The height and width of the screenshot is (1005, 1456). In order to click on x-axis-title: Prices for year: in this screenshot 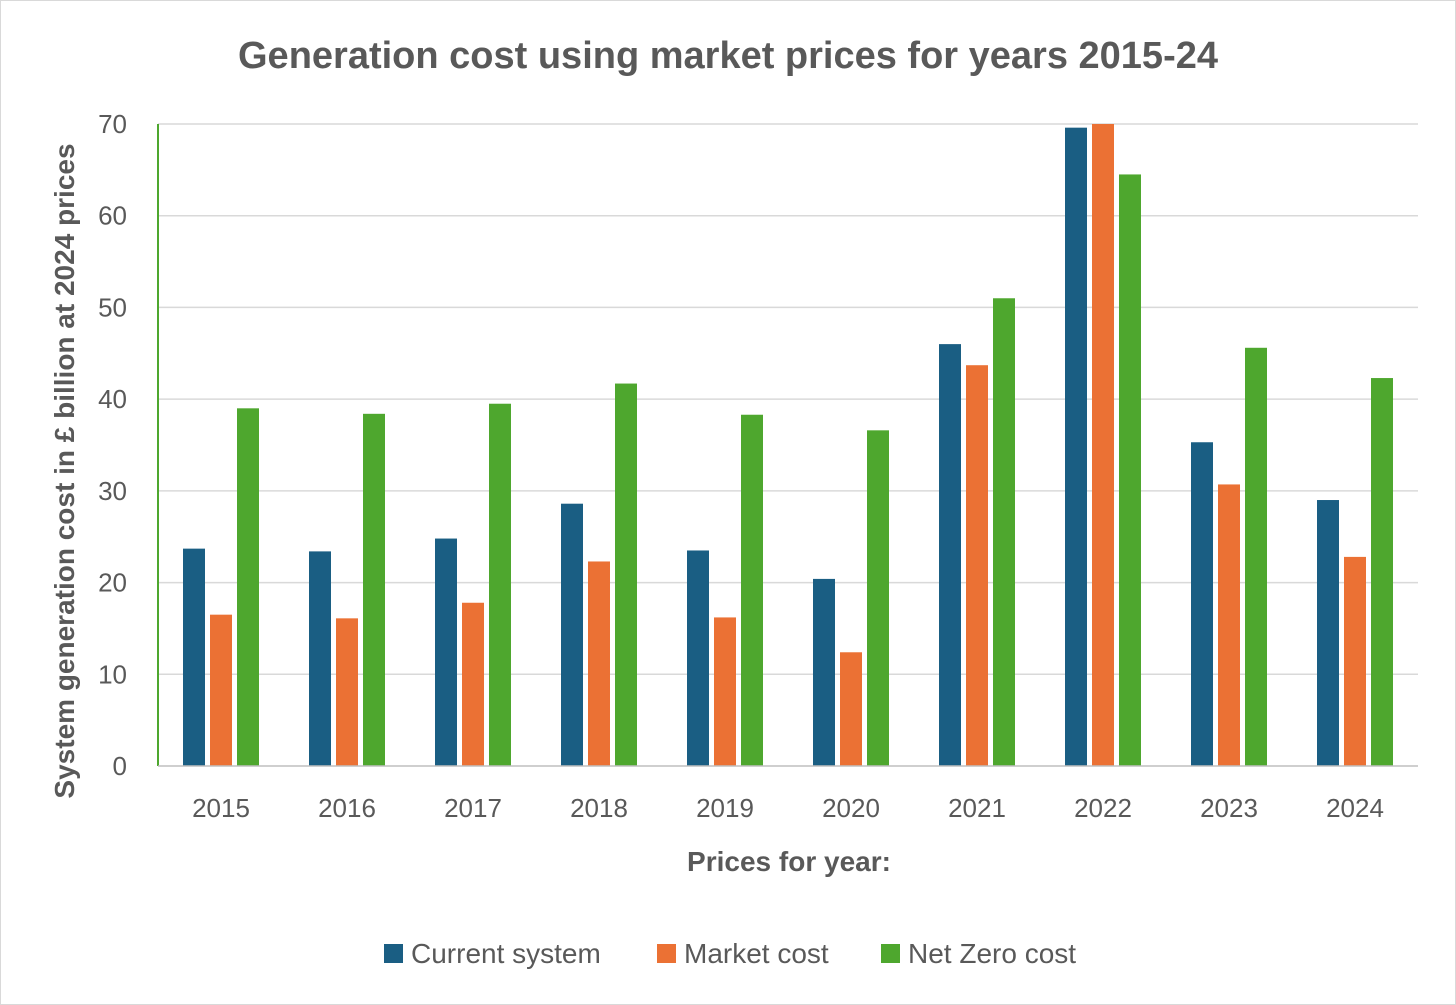, I will do `click(789, 861)`.